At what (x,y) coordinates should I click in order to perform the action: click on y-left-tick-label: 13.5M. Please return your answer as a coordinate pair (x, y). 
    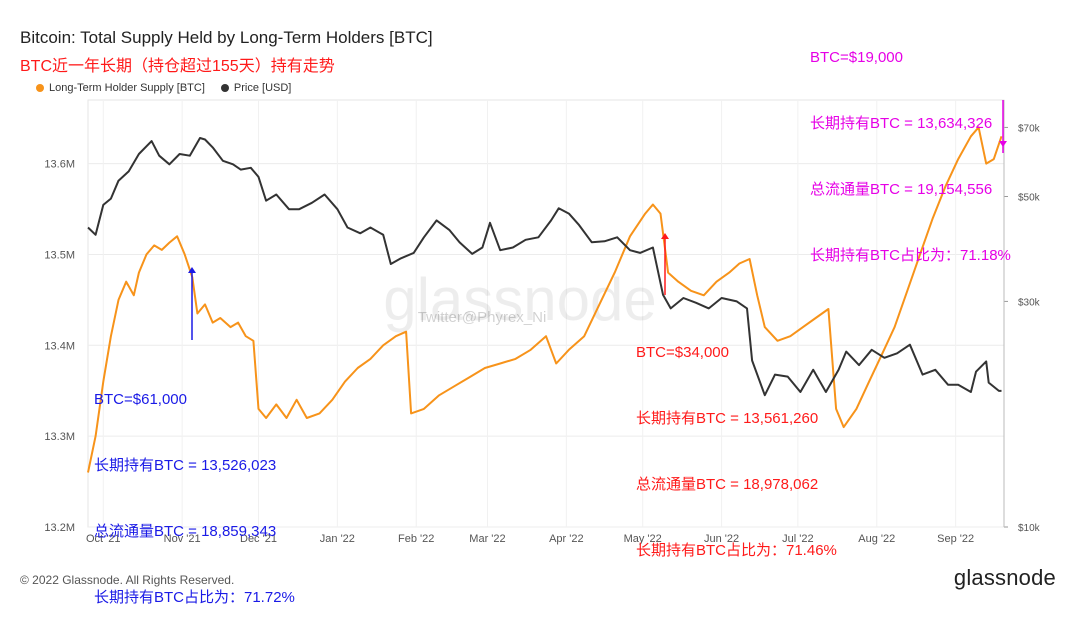
    Looking at the image, I should click on (59, 255).